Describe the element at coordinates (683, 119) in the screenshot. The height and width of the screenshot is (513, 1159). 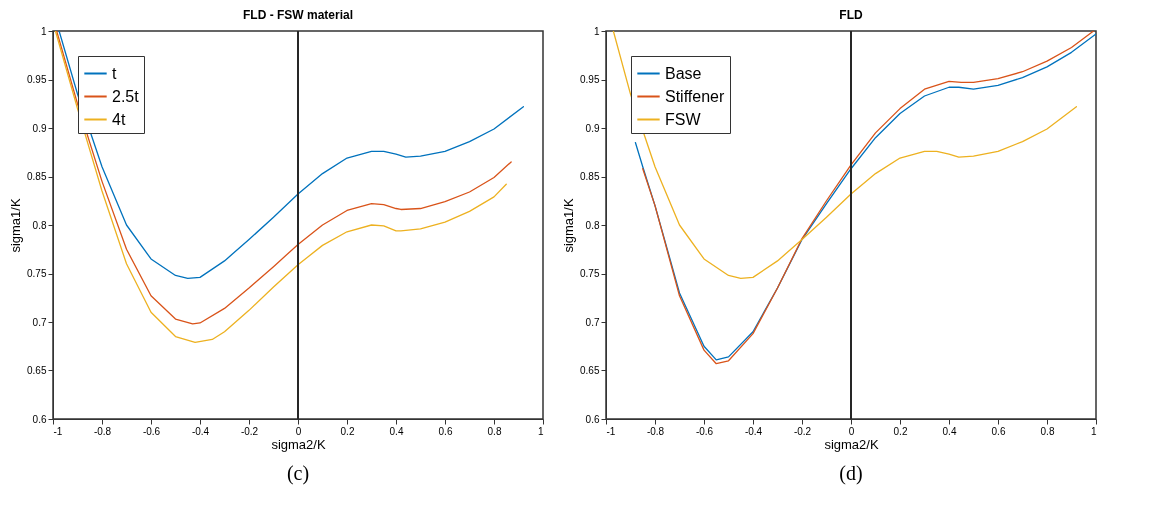
I see `legend-label: FSW` at that location.